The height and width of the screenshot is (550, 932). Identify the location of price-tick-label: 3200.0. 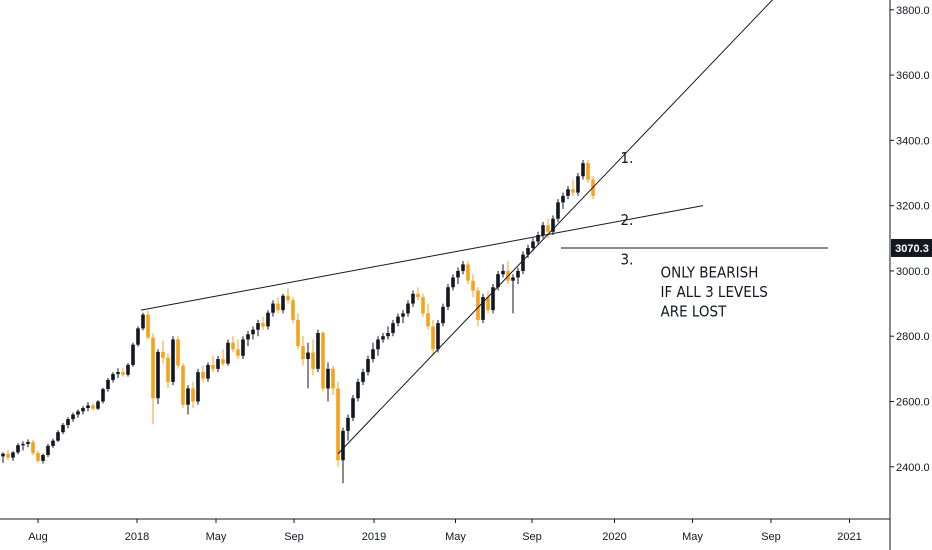
(913, 207).